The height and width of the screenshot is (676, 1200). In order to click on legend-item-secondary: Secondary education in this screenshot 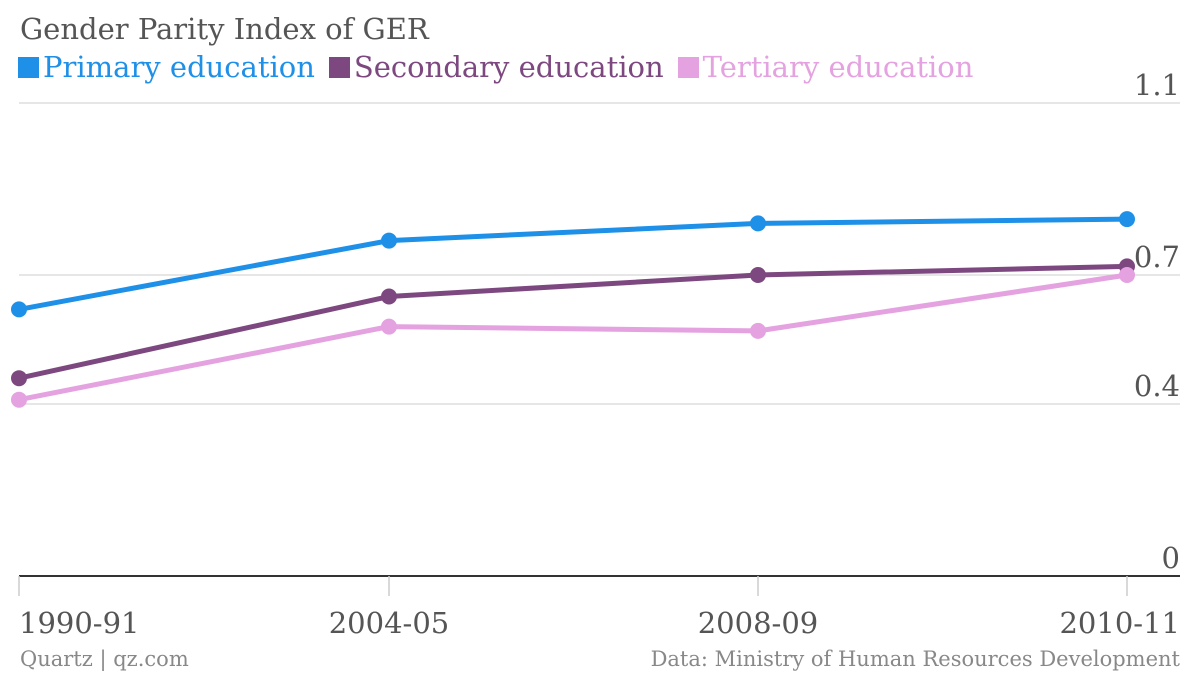, I will do `click(496, 67)`.